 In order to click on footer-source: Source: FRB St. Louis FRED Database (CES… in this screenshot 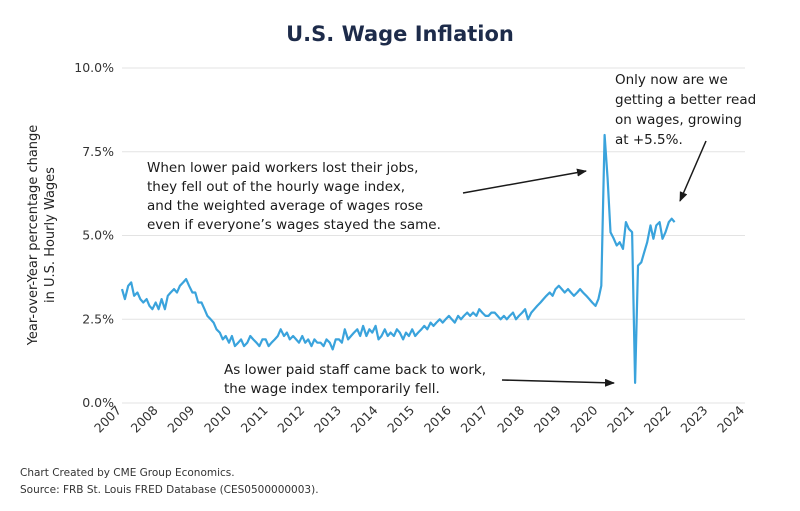, I will do `click(169, 490)`.